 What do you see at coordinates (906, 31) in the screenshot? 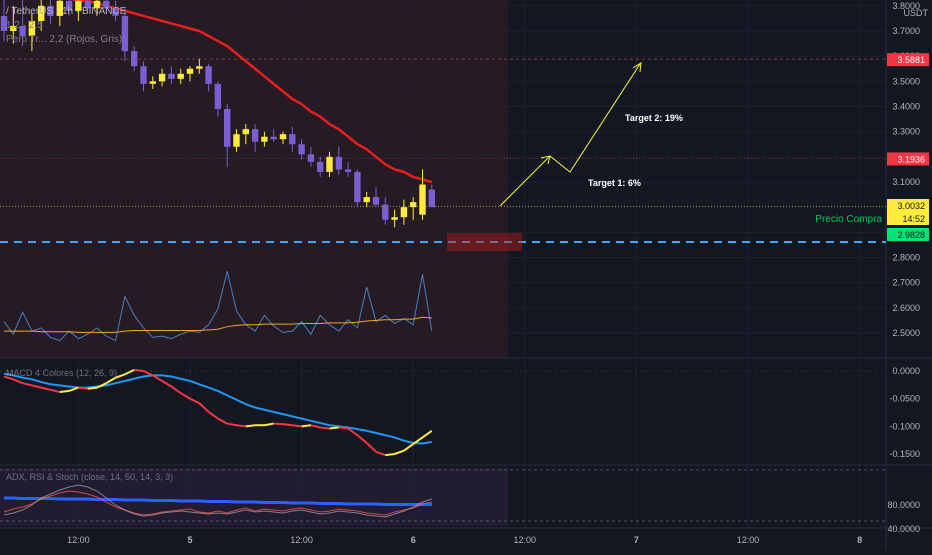
I see `price-tick: 3.7000` at bounding box center [906, 31].